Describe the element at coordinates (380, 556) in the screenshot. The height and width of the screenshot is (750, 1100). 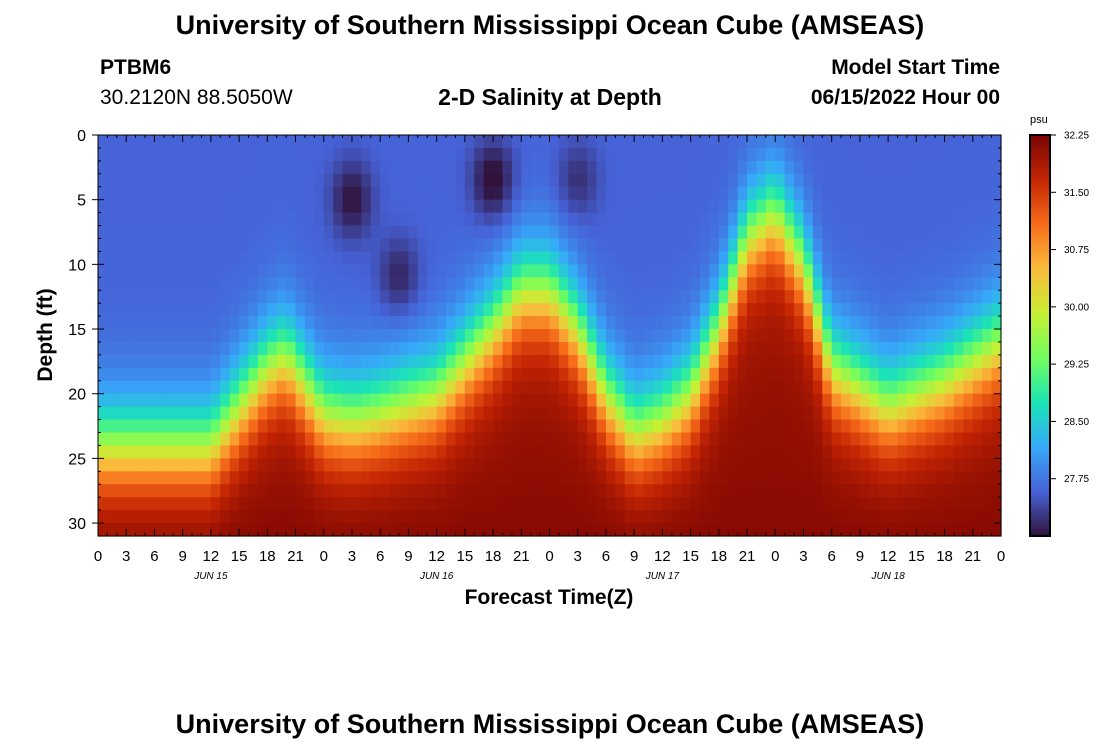
I see `x-tick-label: 6` at that location.